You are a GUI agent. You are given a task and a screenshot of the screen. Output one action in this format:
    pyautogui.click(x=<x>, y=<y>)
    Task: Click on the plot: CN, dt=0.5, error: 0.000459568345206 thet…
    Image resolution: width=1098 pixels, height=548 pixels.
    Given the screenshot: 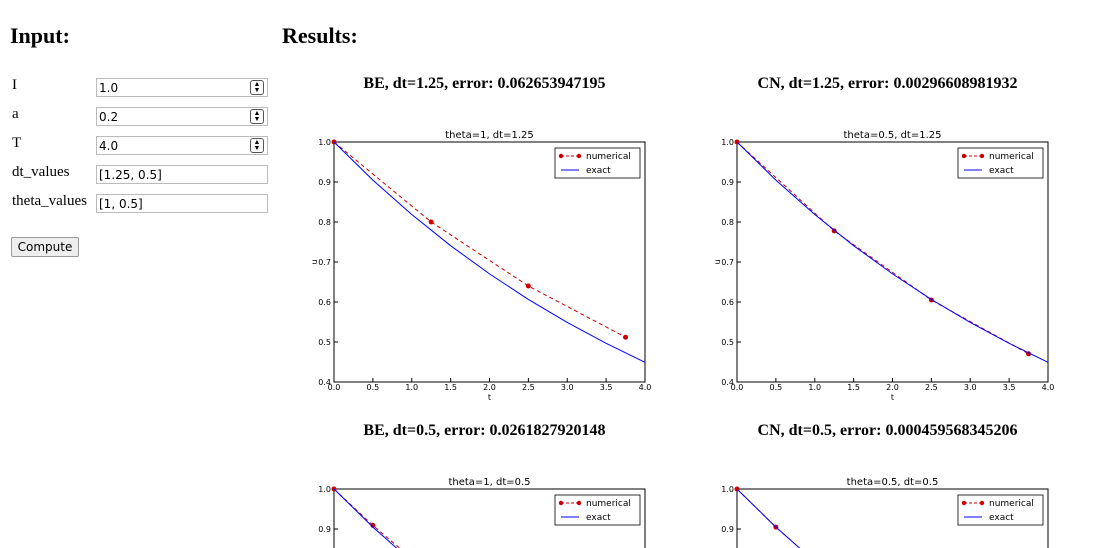 What is the action you would take?
    pyautogui.click(x=885, y=485)
    